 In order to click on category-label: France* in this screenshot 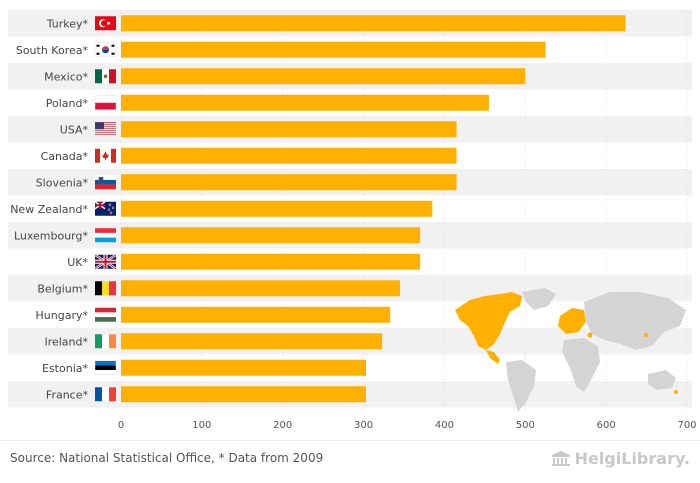, I will do `click(67, 394)`.